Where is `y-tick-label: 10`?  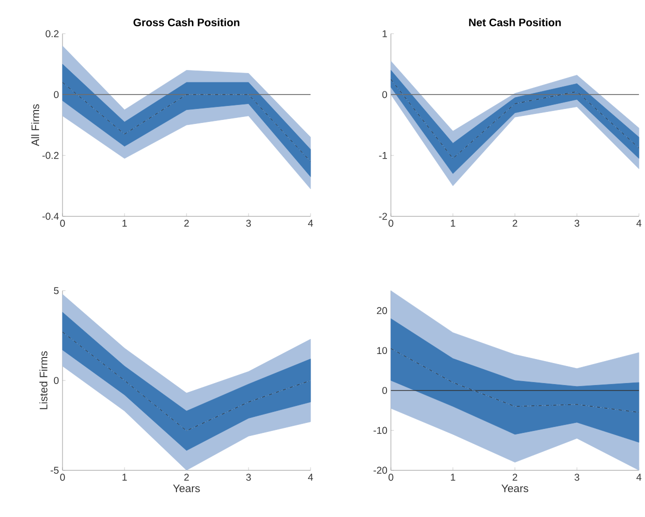 y-tick-label: 10 is located at coordinates (382, 350).